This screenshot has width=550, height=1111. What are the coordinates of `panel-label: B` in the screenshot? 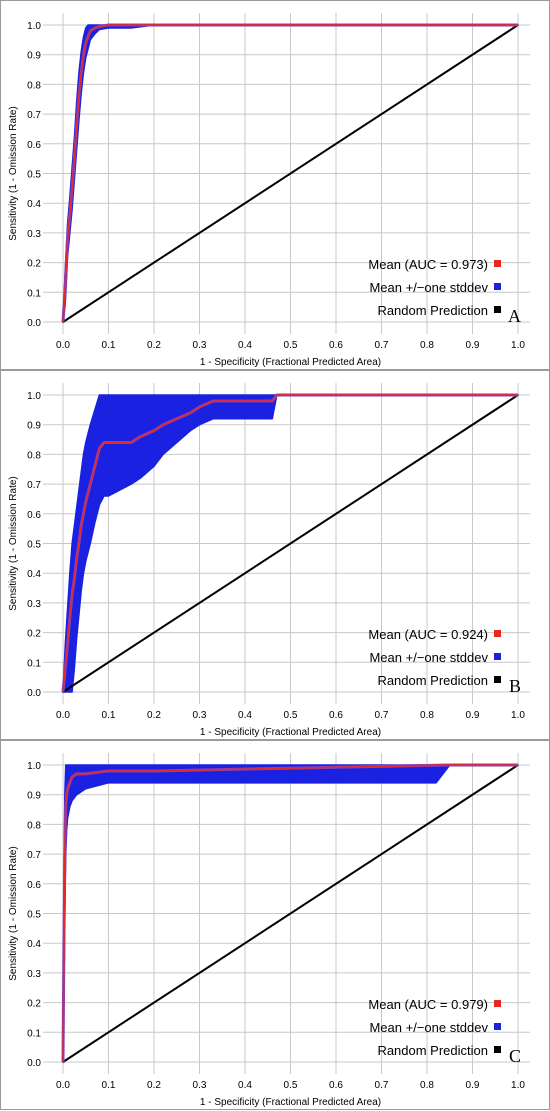 It's located at (515, 686).